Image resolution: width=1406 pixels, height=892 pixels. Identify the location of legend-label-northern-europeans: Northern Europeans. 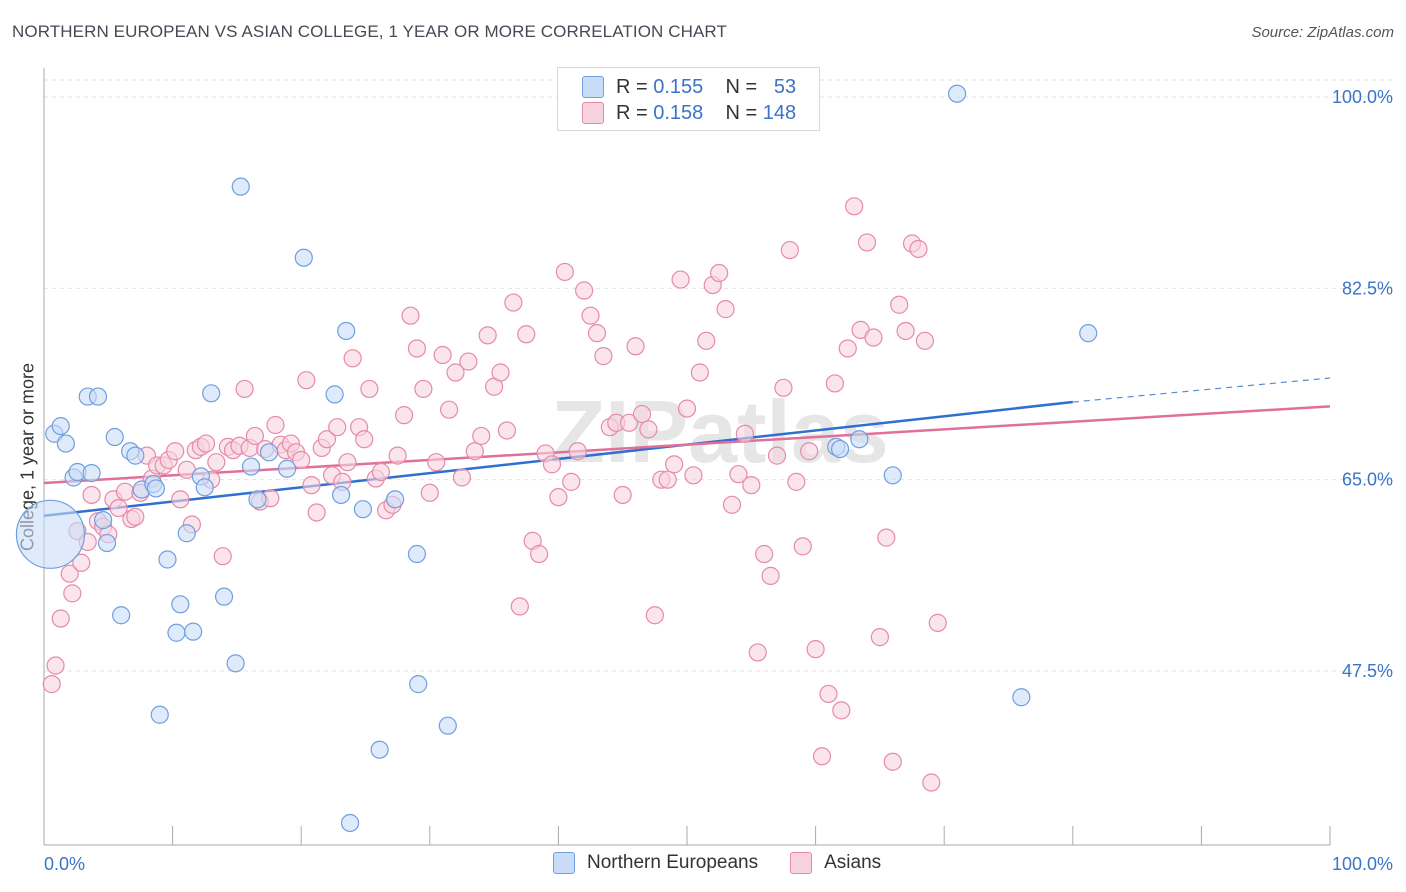
(673, 862).